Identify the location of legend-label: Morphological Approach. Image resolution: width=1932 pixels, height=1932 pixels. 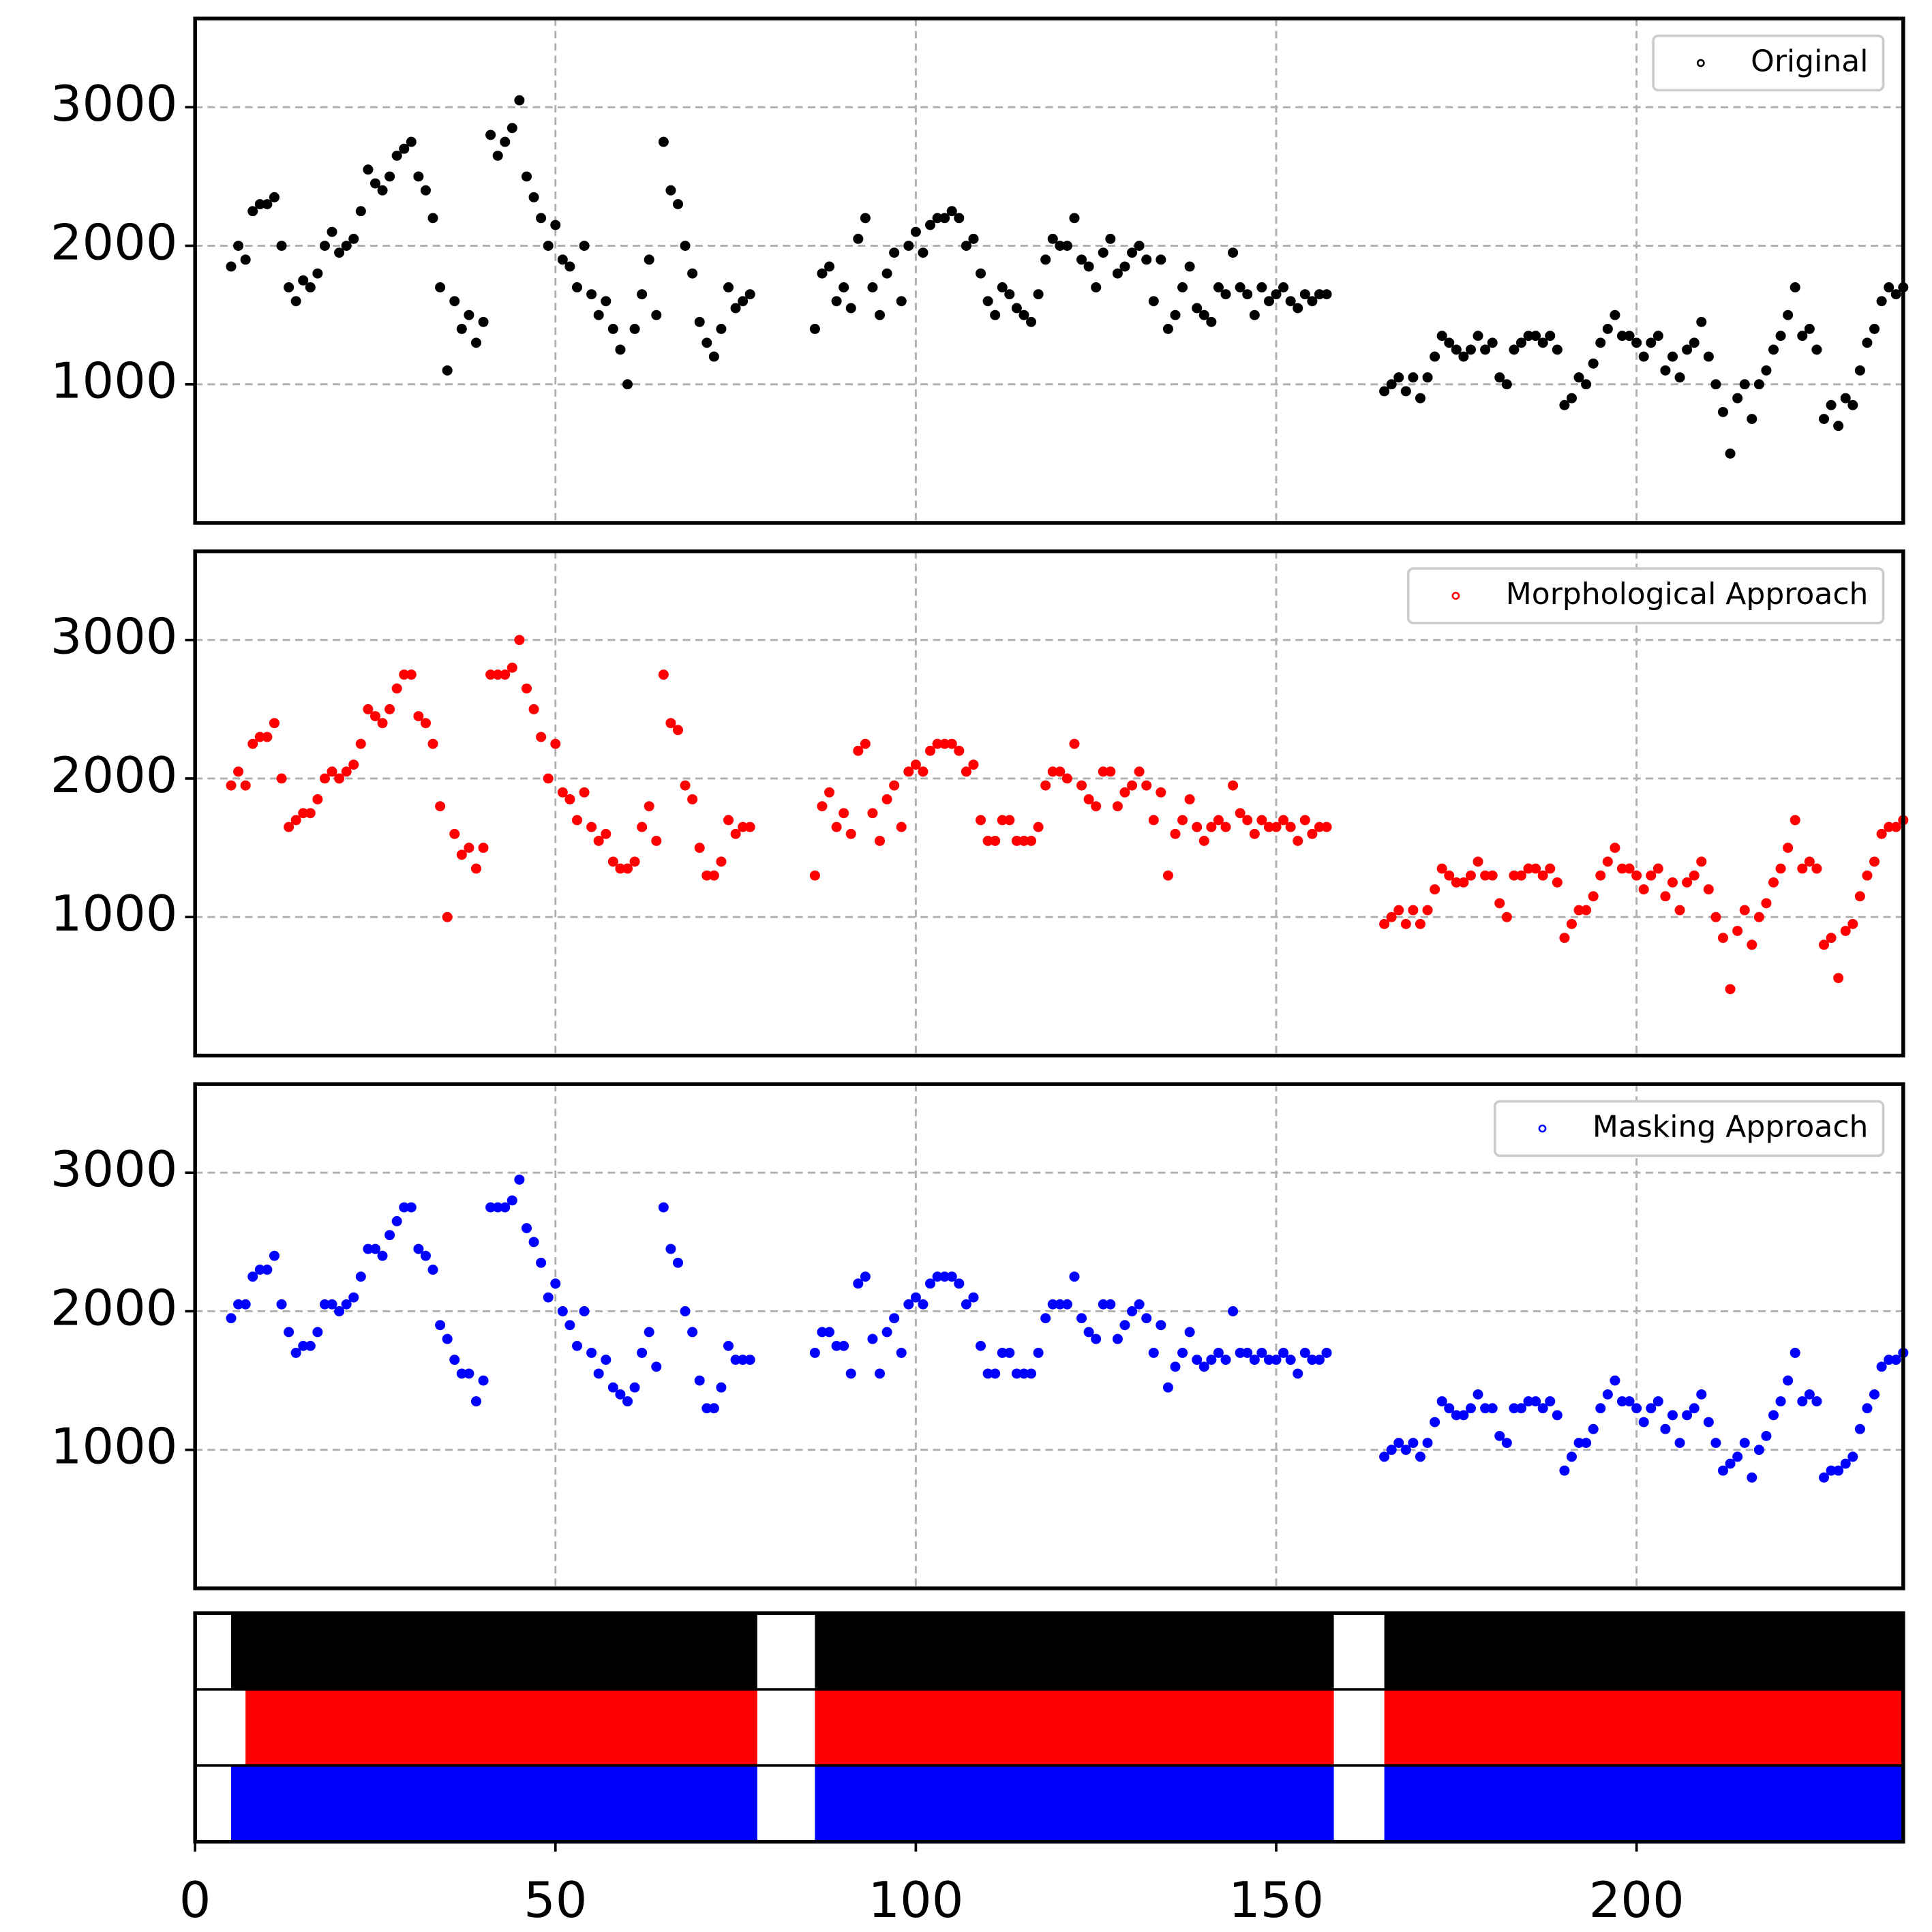
(1687, 594).